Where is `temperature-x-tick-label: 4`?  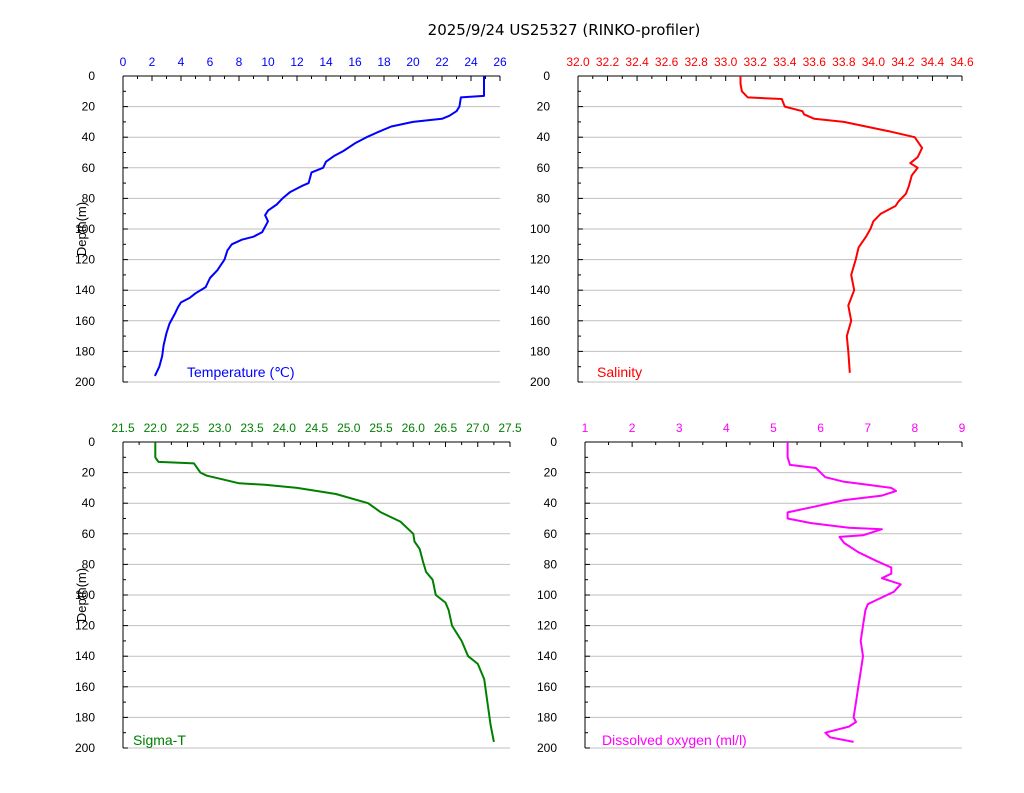
temperature-x-tick-label: 4 is located at coordinates (181, 62).